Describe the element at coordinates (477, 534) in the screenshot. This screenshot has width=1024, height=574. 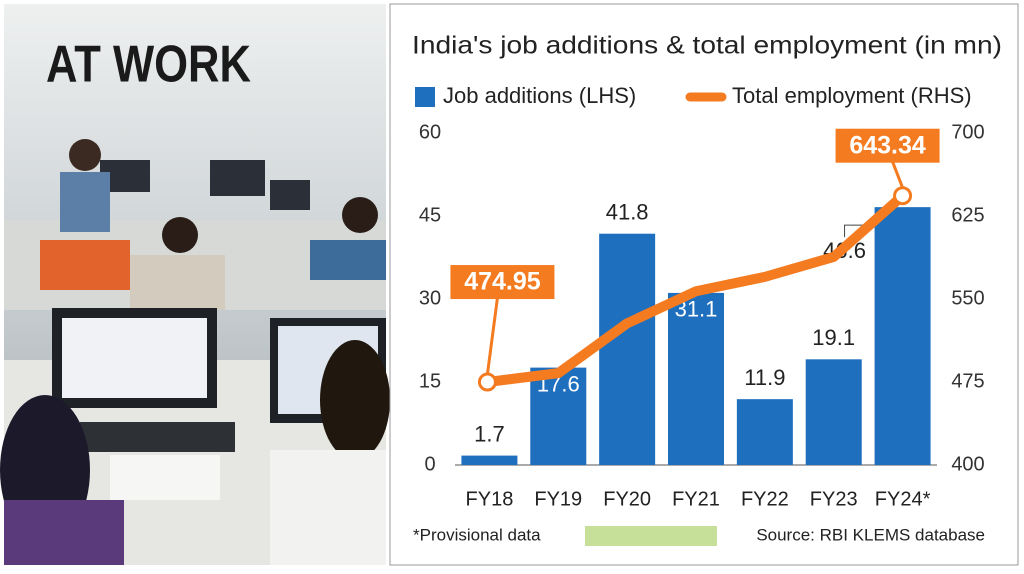
I see `footnote: *Provisional data` at that location.